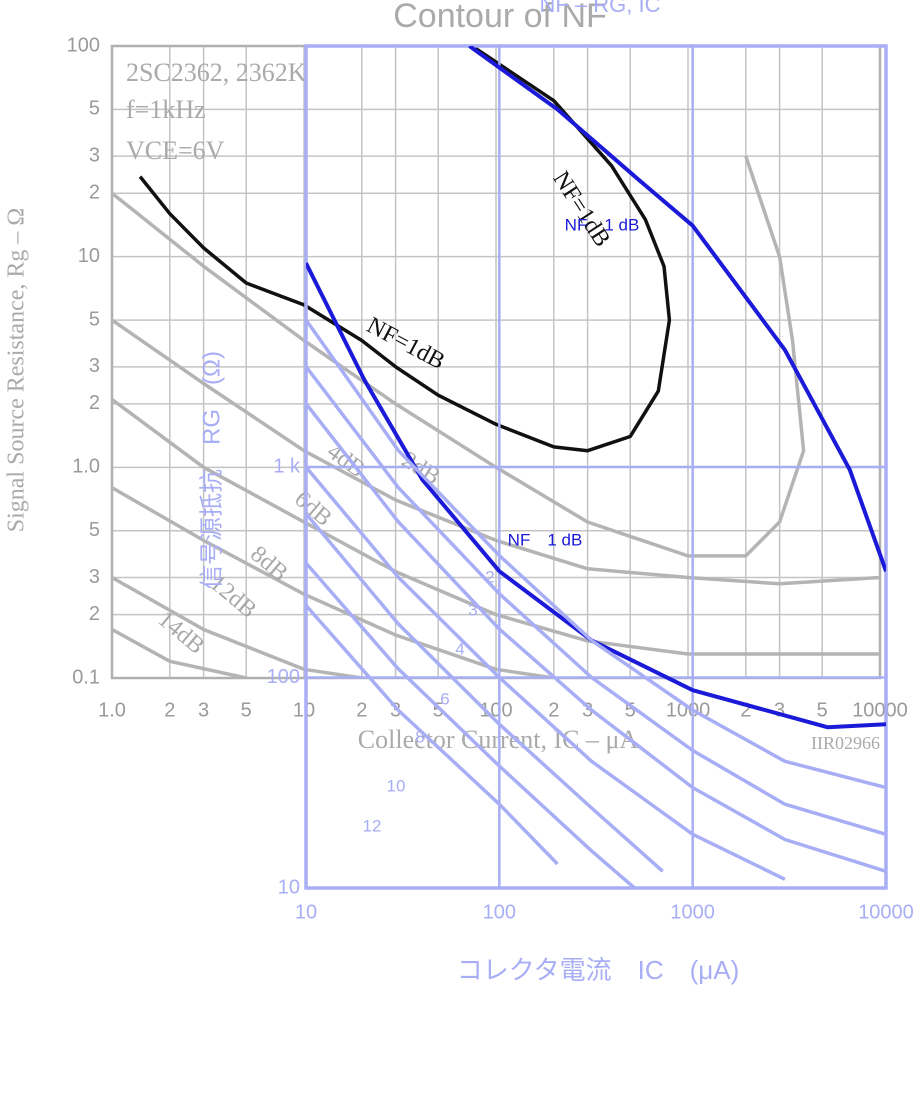 This screenshot has width=914, height=1100. Describe the element at coordinates (175, 150) in the screenshot. I see `annotation: VCE=6V` at that location.